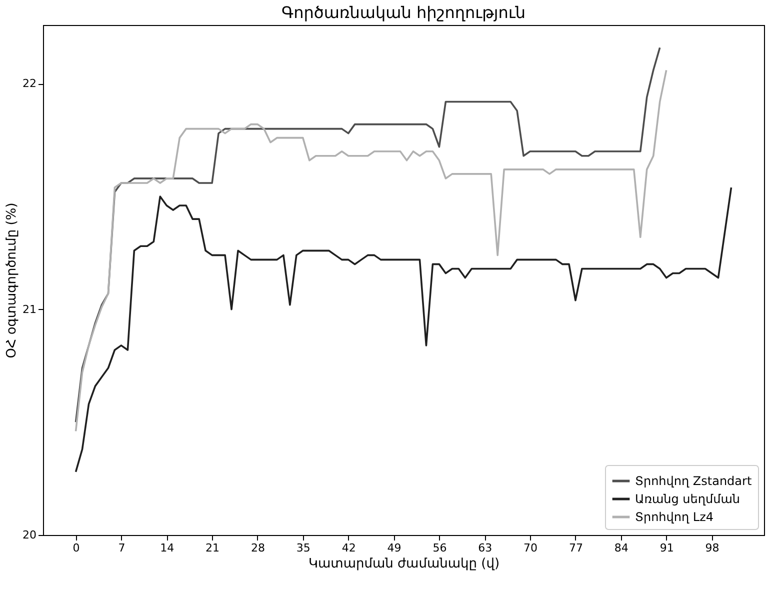 The width and height of the screenshot is (780, 599). What do you see at coordinates (76, 548) in the screenshot?
I see `x-tick-label: 0` at bounding box center [76, 548].